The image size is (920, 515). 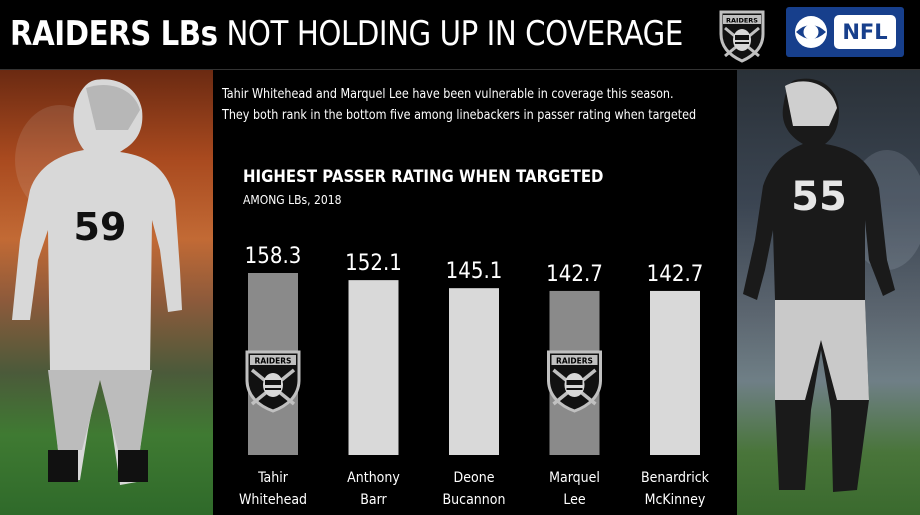 What do you see at coordinates (474, 500) in the screenshot?
I see `category-label-2-1: Bucannon` at bounding box center [474, 500].